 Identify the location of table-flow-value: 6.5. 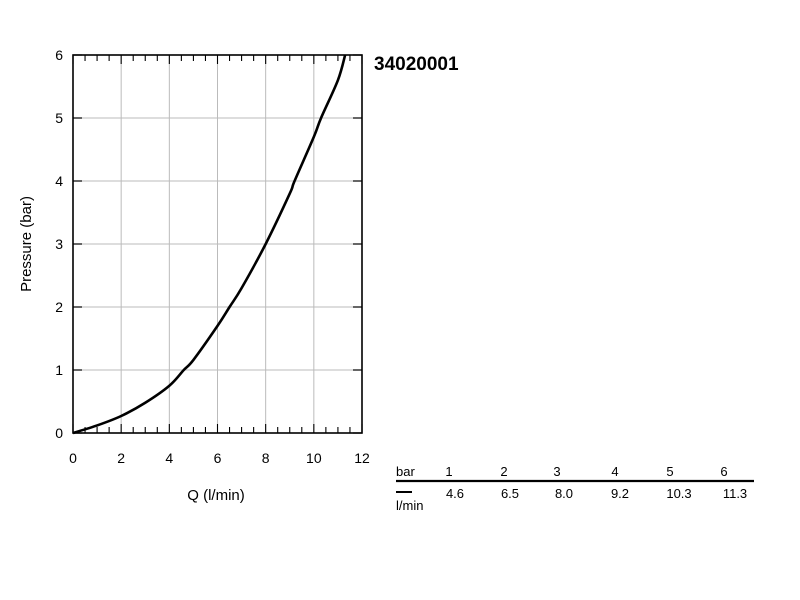
(510, 493).